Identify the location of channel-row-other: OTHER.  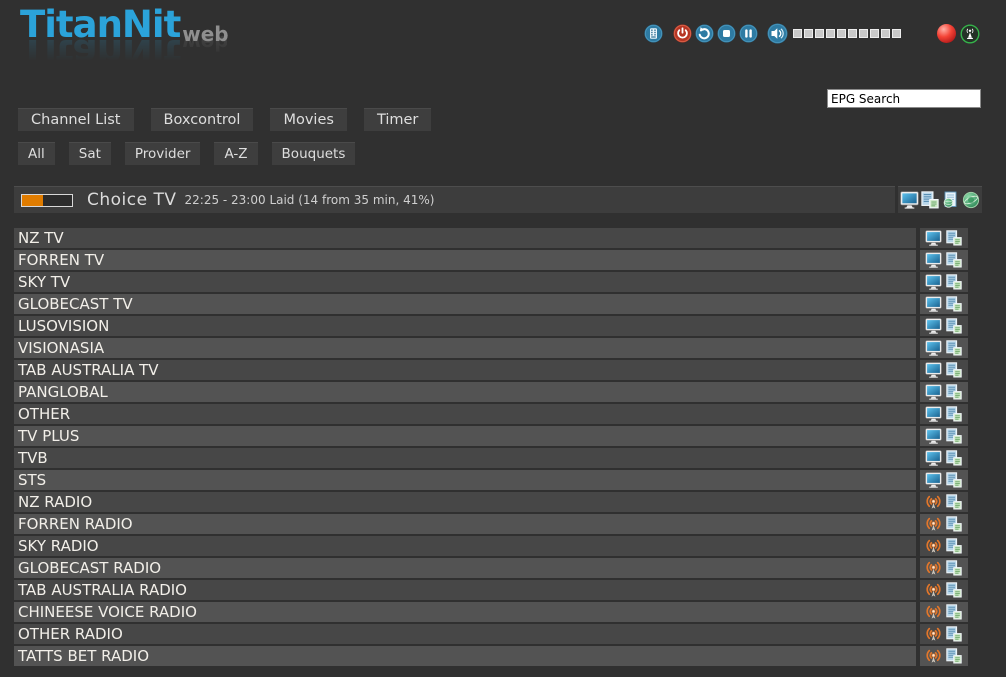
(491, 414).